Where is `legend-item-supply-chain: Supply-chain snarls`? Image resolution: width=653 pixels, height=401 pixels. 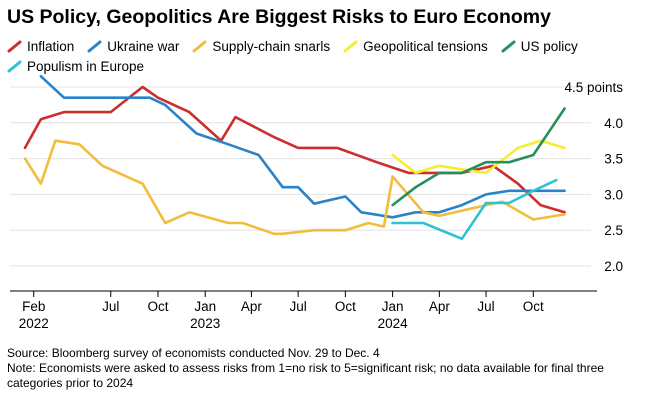 legend-item-supply-chain: Supply-chain snarls is located at coordinates (261, 46).